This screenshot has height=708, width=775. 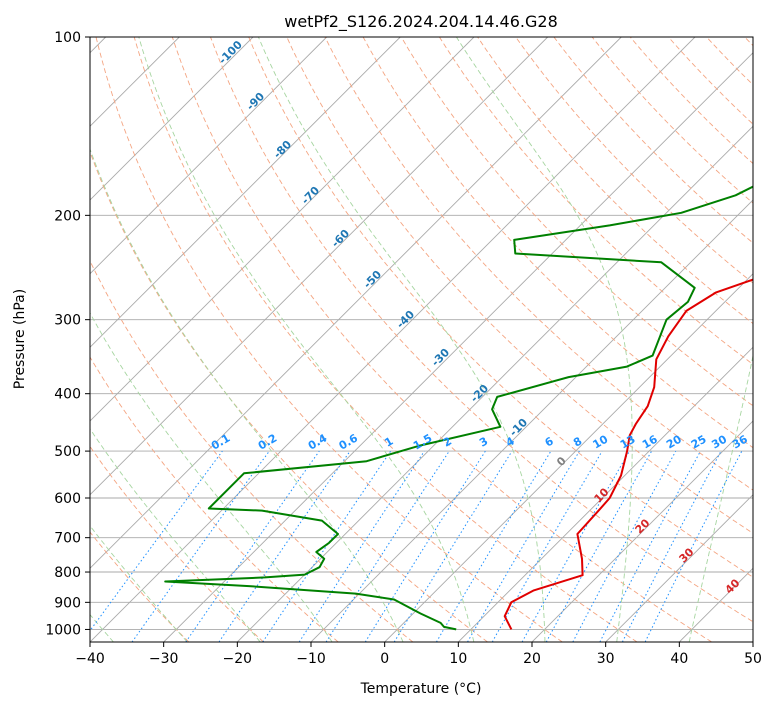 What do you see at coordinates (532, 659) in the screenshot?
I see `x-tick-label: 20` at bounding box center [532, 659].